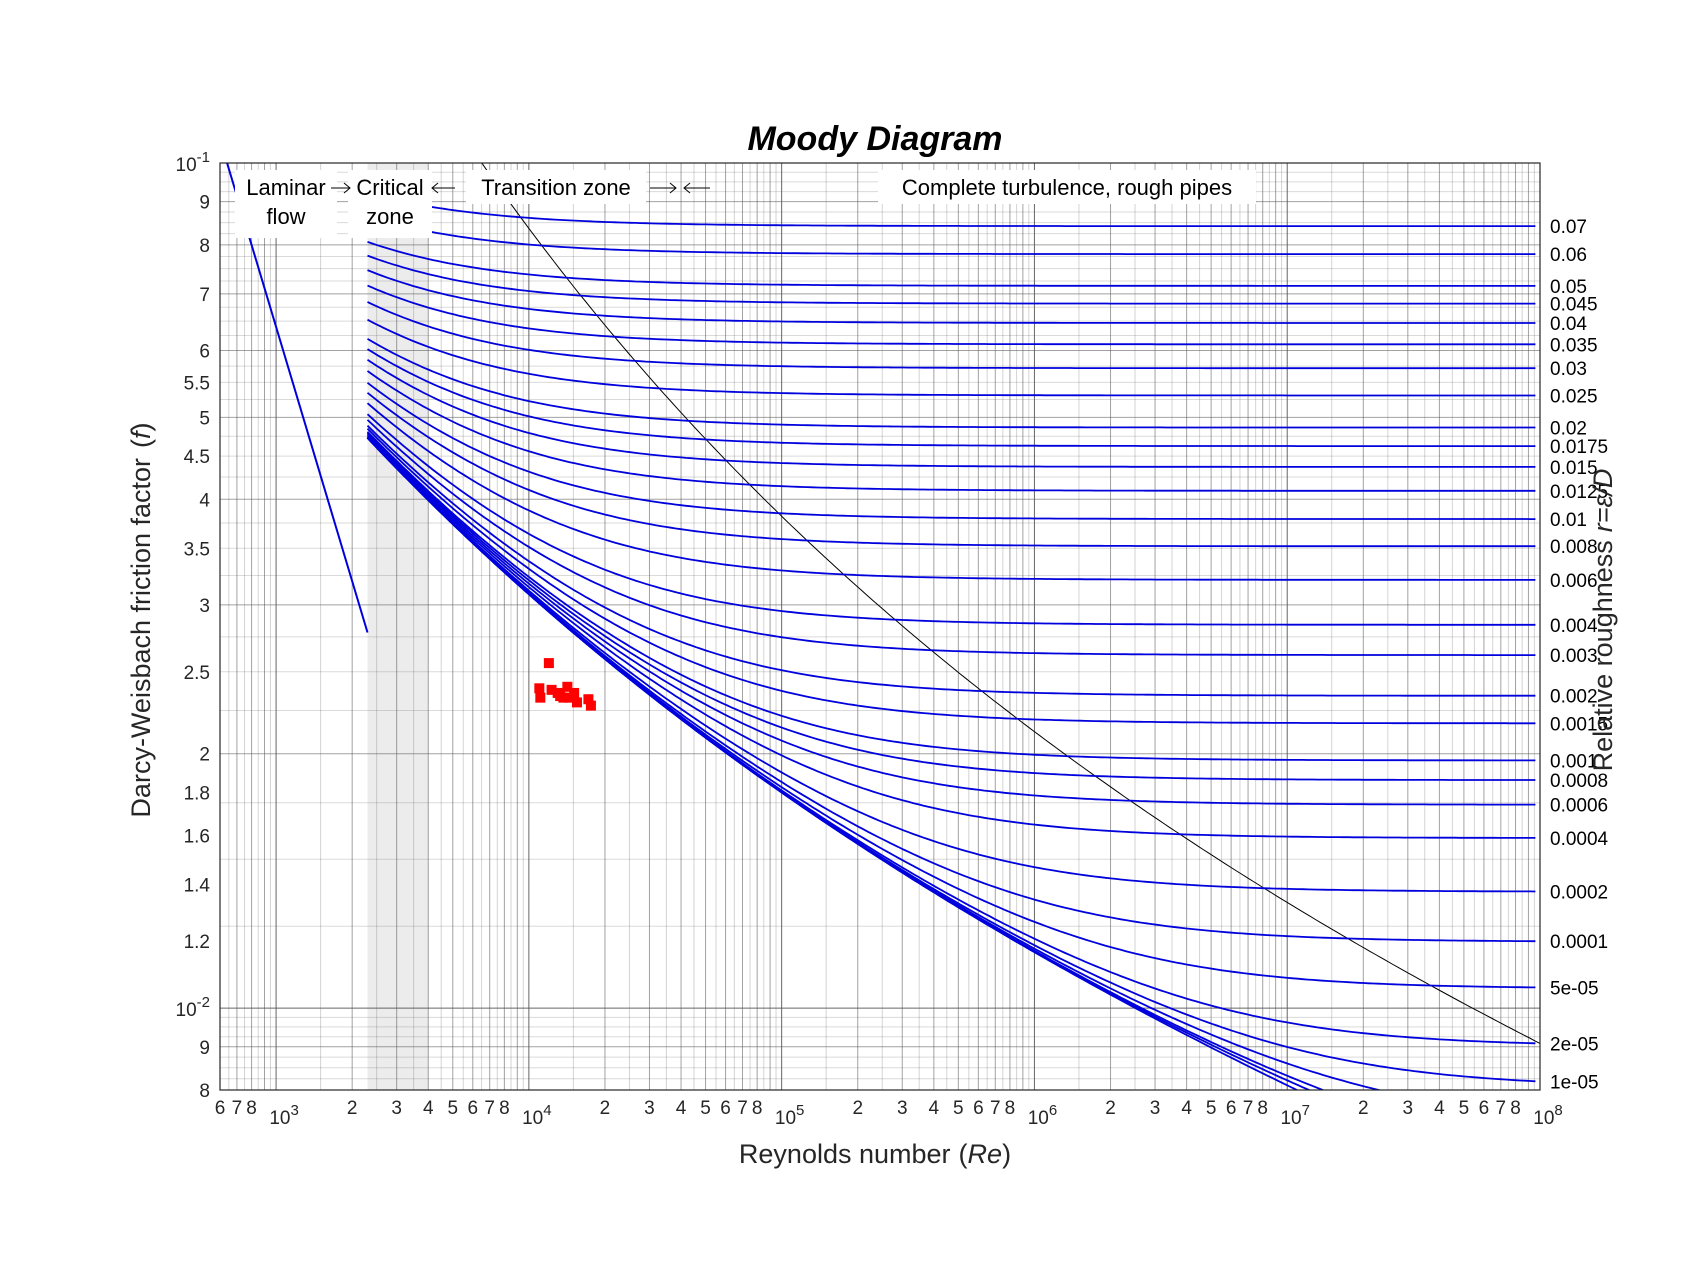 This screenshot has width=1684, height=1288. I want to click on x-major-tick-label: 10⁸, so click(1547, 1115).